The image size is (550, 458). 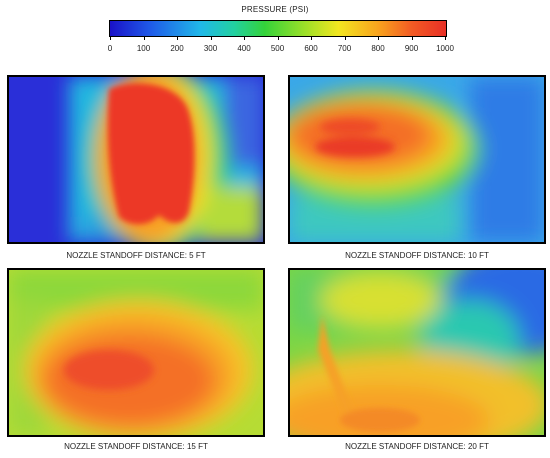 What do you see at coordinates (277, 48) in the screenshot?
I see `colorbar-tick-label: 500` at bounding box center [277, 48].